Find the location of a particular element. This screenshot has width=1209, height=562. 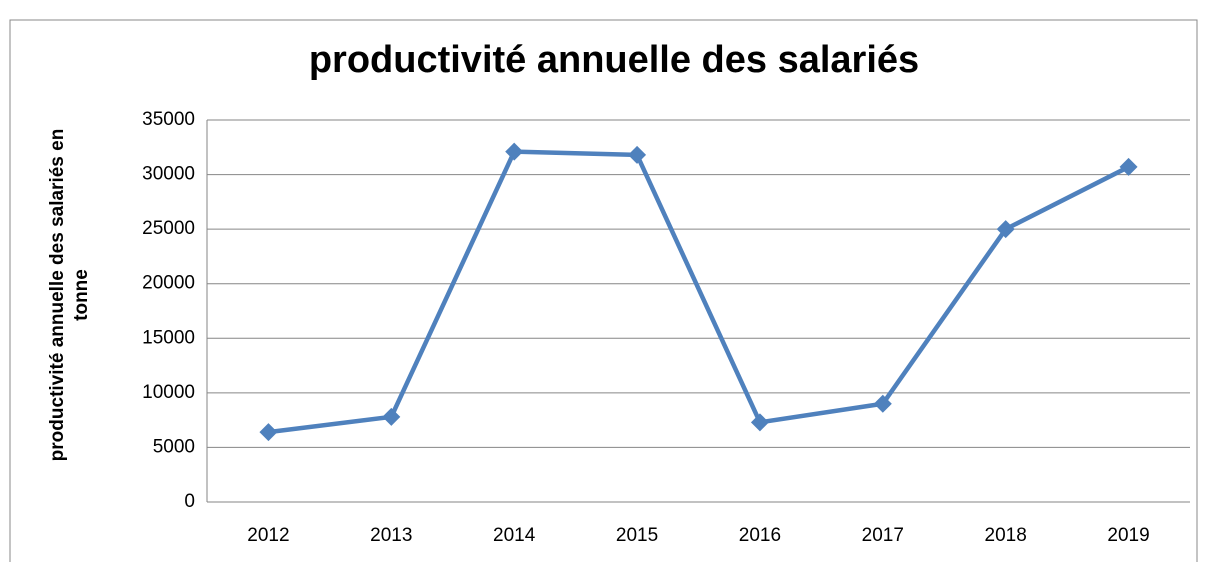

y-tick-label: 25000 is located at coordinates (168, 228).